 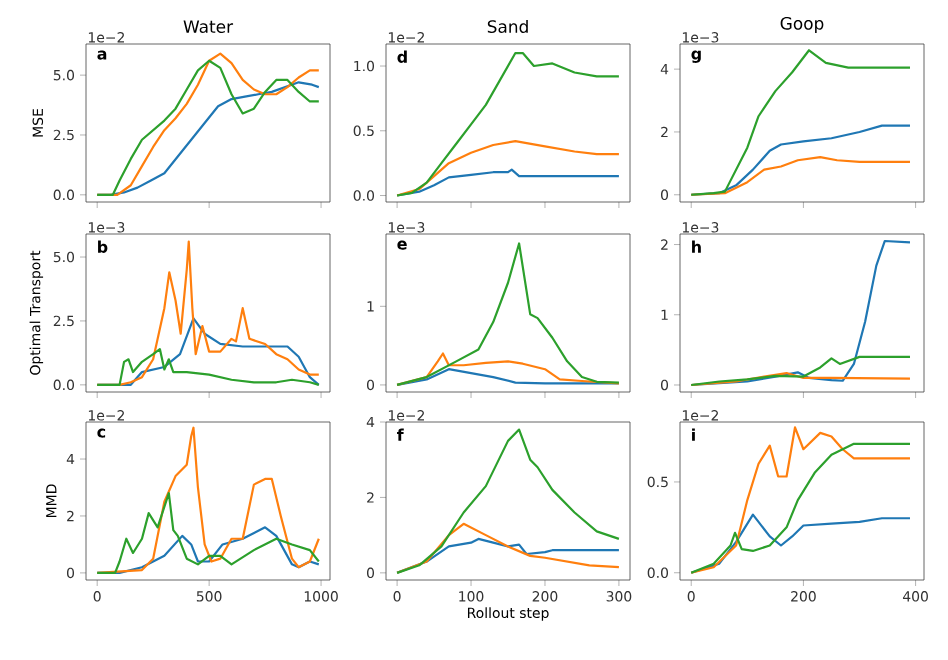 What do you see at coordinates (802, 25) in the screenshot?
I see `chart-title: Goop` at bounding box center [802, 25].